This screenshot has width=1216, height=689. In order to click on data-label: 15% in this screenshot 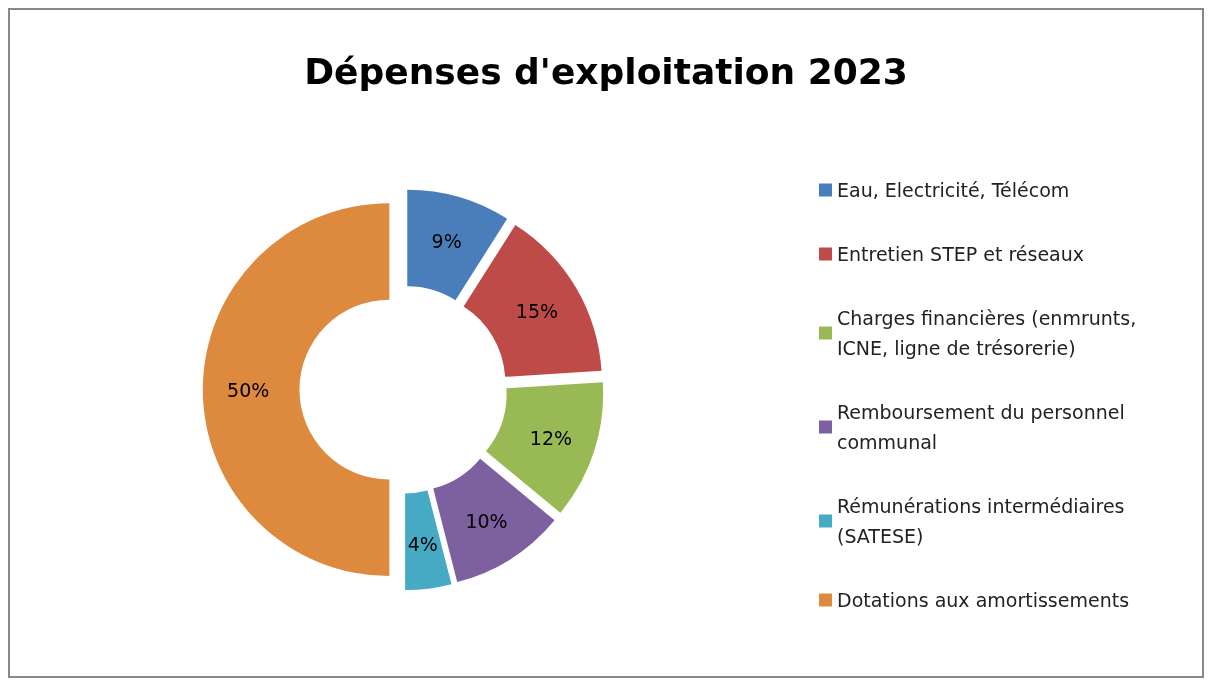, I will do `click(537, 310)`.